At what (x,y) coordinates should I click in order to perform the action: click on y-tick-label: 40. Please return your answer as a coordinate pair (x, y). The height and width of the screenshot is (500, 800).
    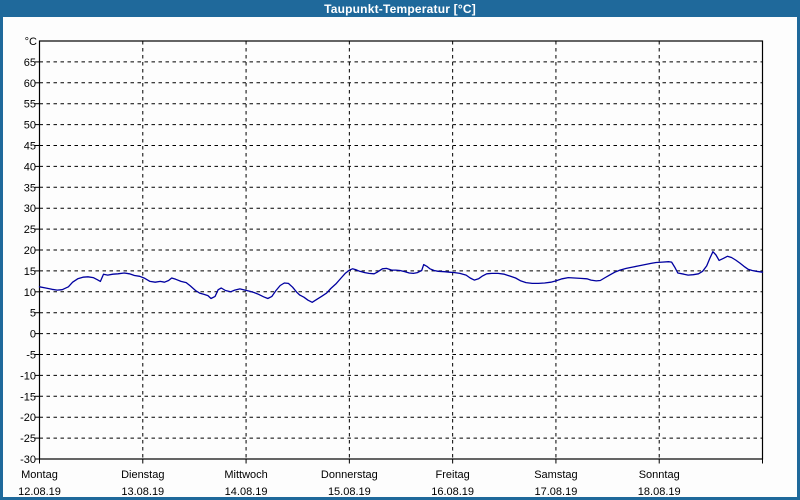
    Looking at the image, I should click on (30, 167).